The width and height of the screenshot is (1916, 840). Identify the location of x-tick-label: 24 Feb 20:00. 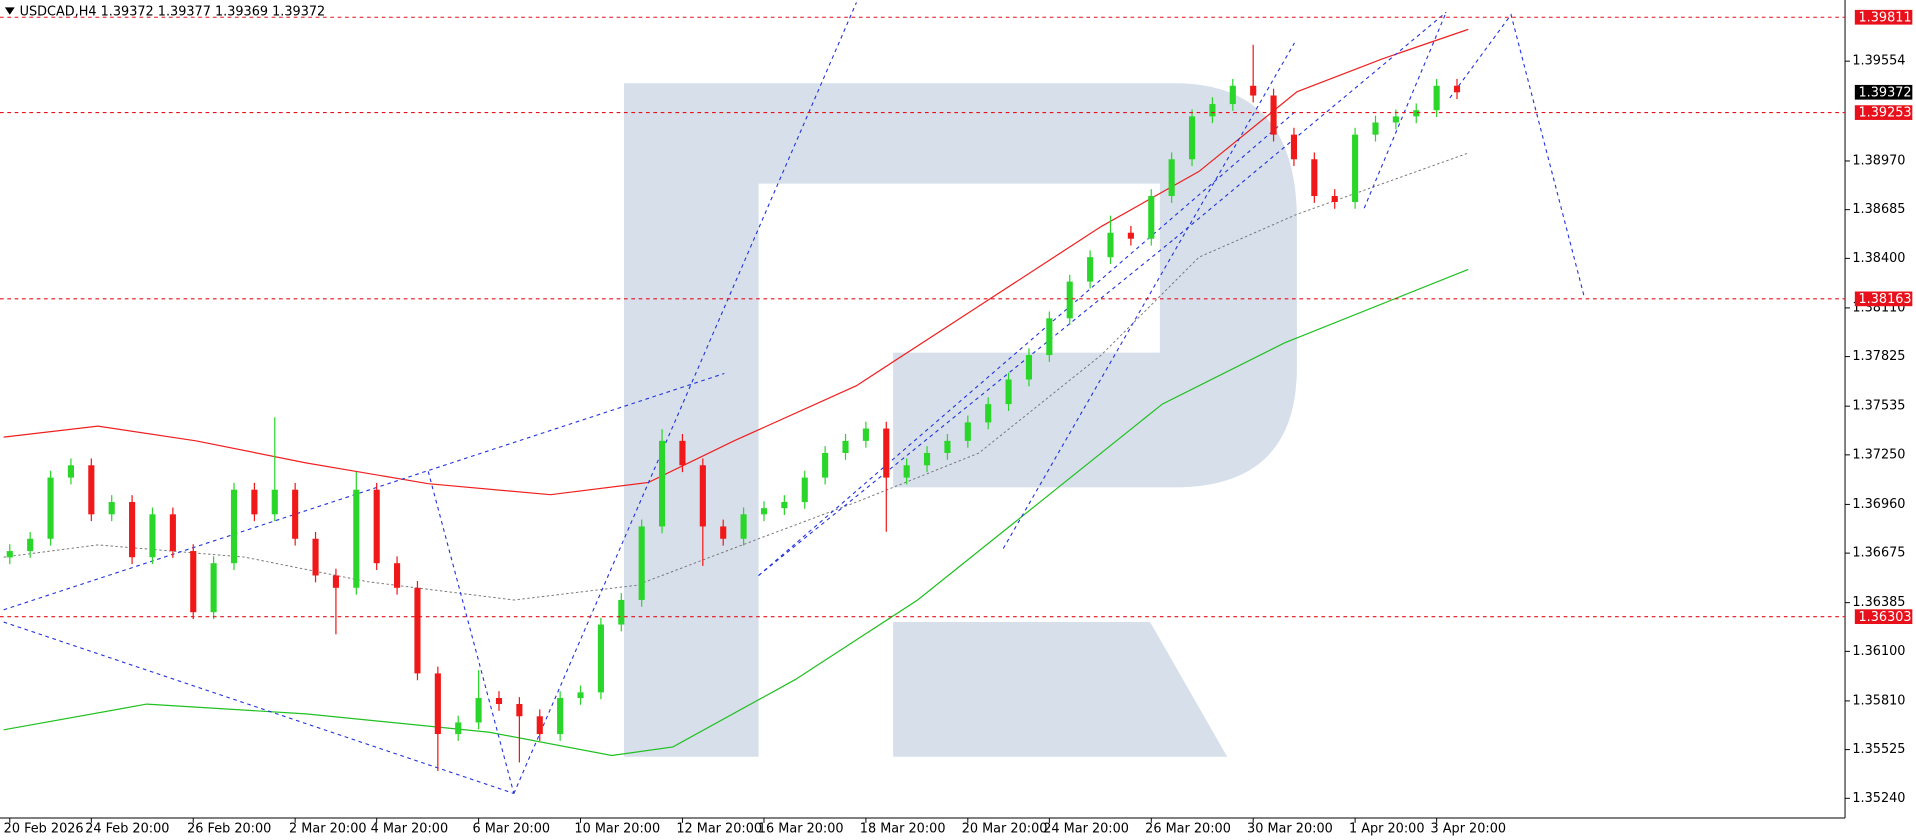
(127, 828).